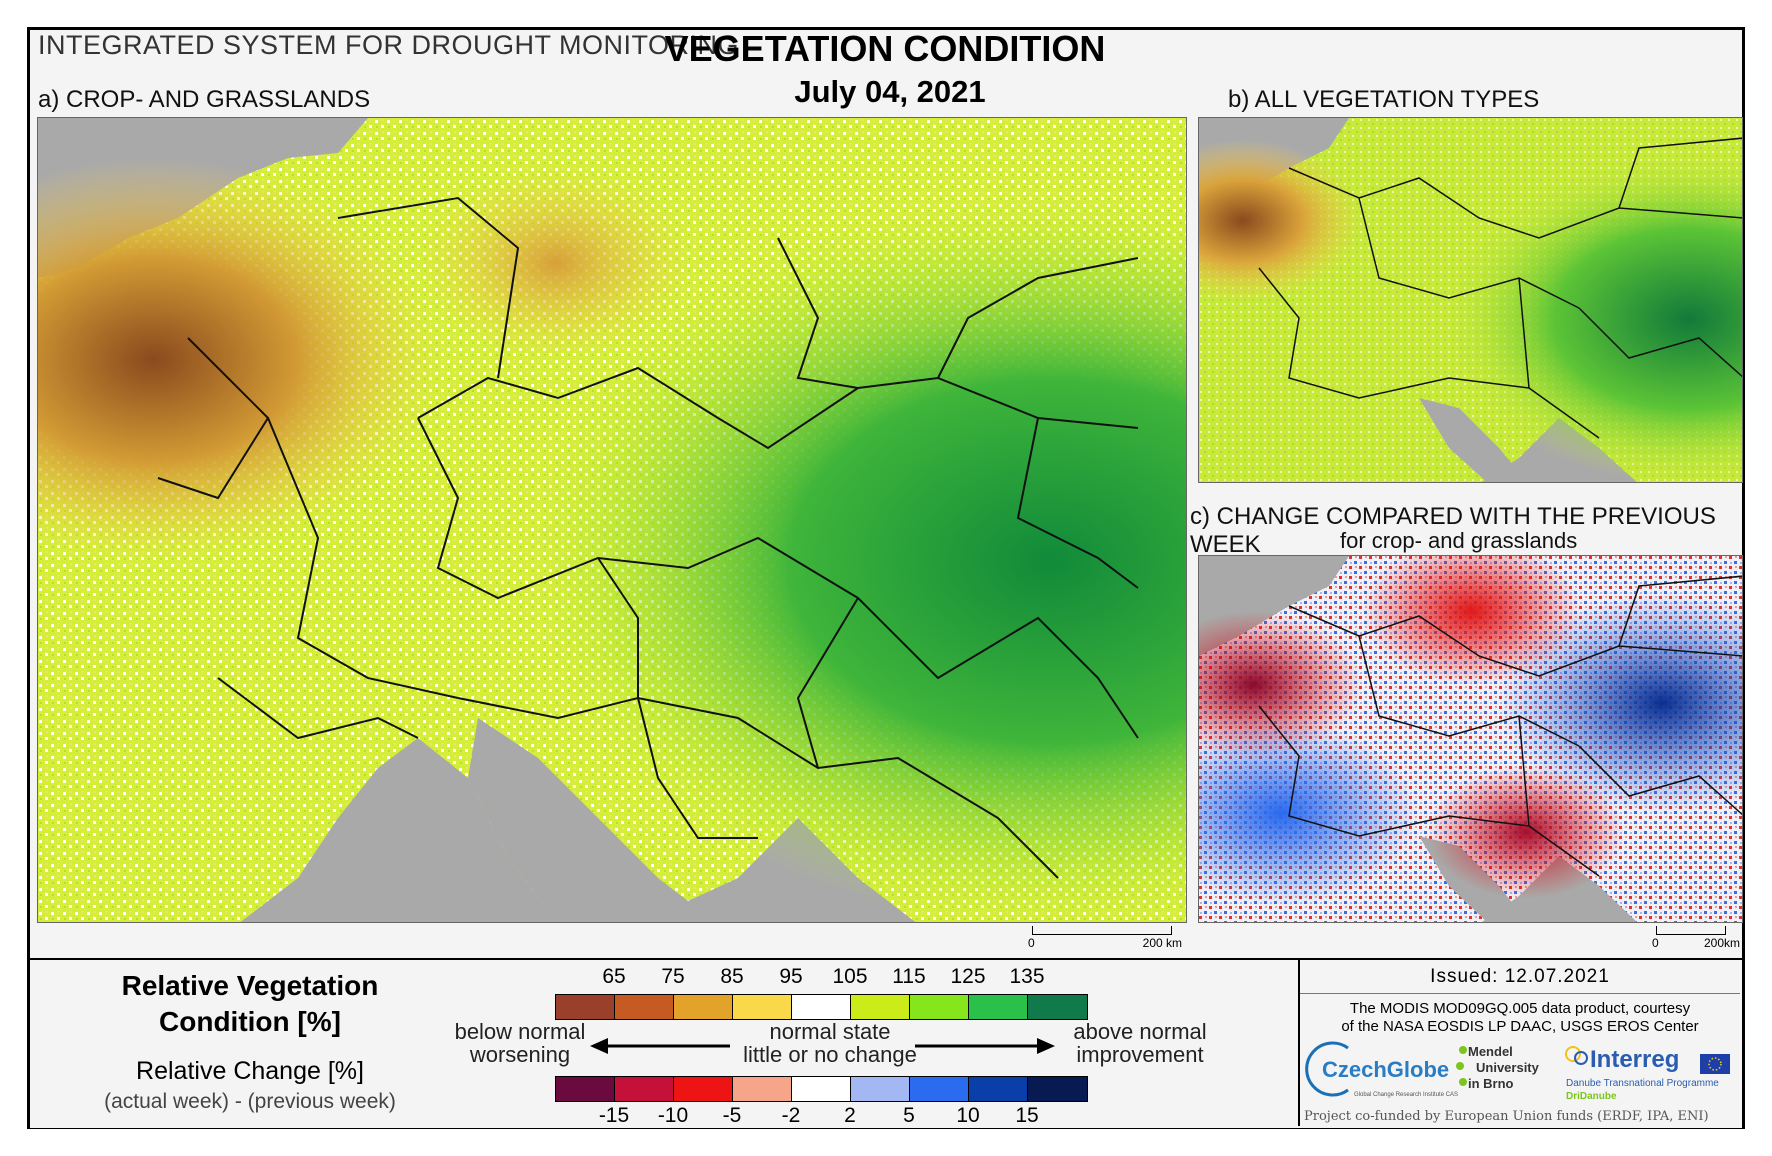 The image size is (1772, 1156). I want to click on system-title: INTEGRATED SYSTEM FOR DROUGHT MONITORING, so click(389, 45).